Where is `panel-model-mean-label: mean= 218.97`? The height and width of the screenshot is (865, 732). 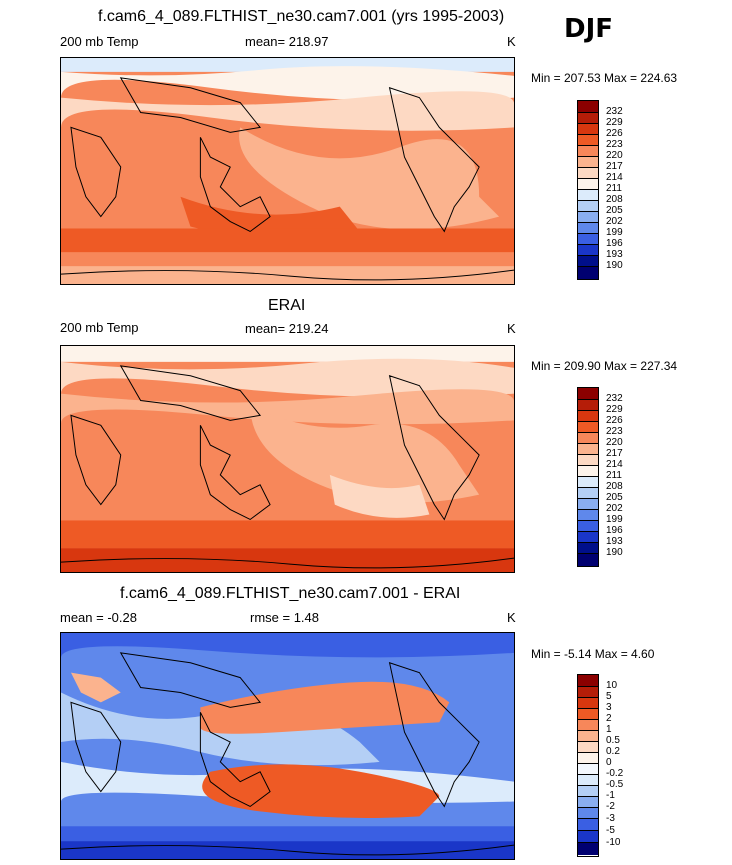
panel-model-mean-label: mean= 218.97 is located at coordinates (287, 41).